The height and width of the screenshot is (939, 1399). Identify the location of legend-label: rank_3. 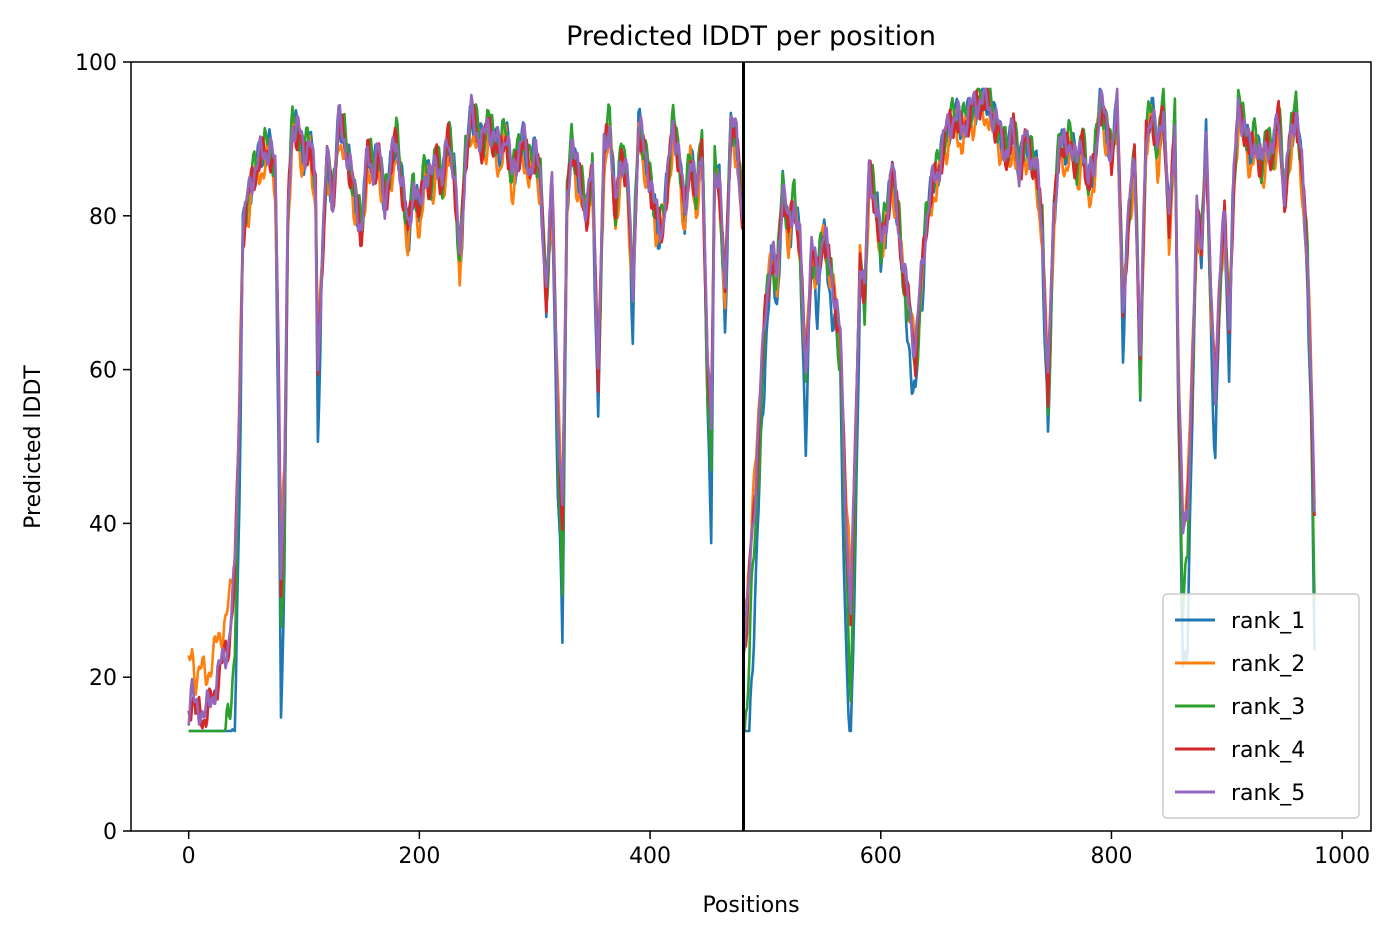
(1268, 707).